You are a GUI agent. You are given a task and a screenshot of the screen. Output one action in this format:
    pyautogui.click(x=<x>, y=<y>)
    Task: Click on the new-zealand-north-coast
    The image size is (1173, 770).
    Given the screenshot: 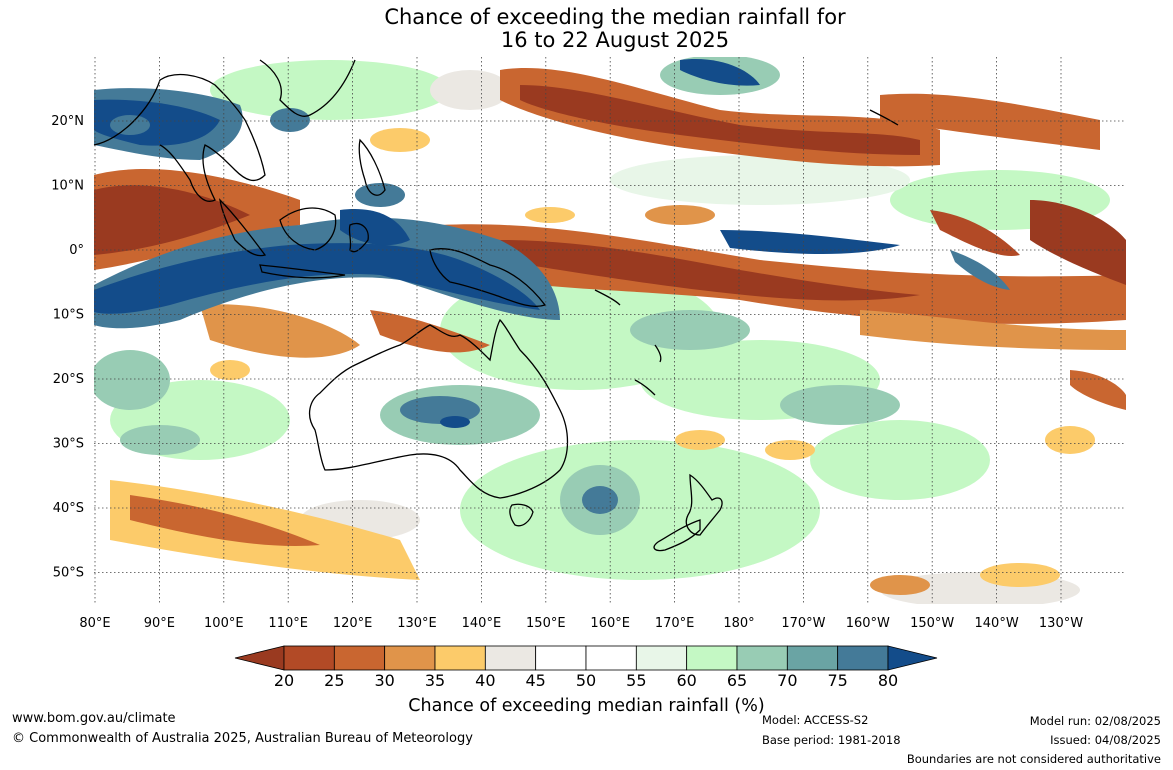 What is the action you would take?
    pyautogui.click(x=704, y=504)
    